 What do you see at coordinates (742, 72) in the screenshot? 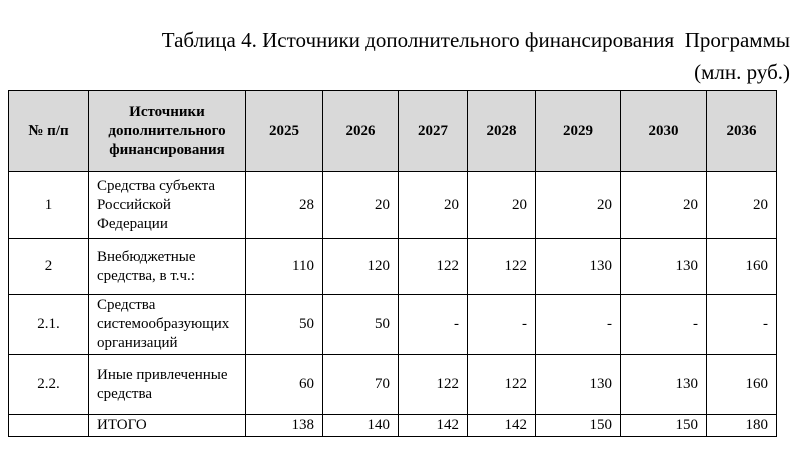
I see `table-units: (млн. руб.)` at bounding box center [742, 72].